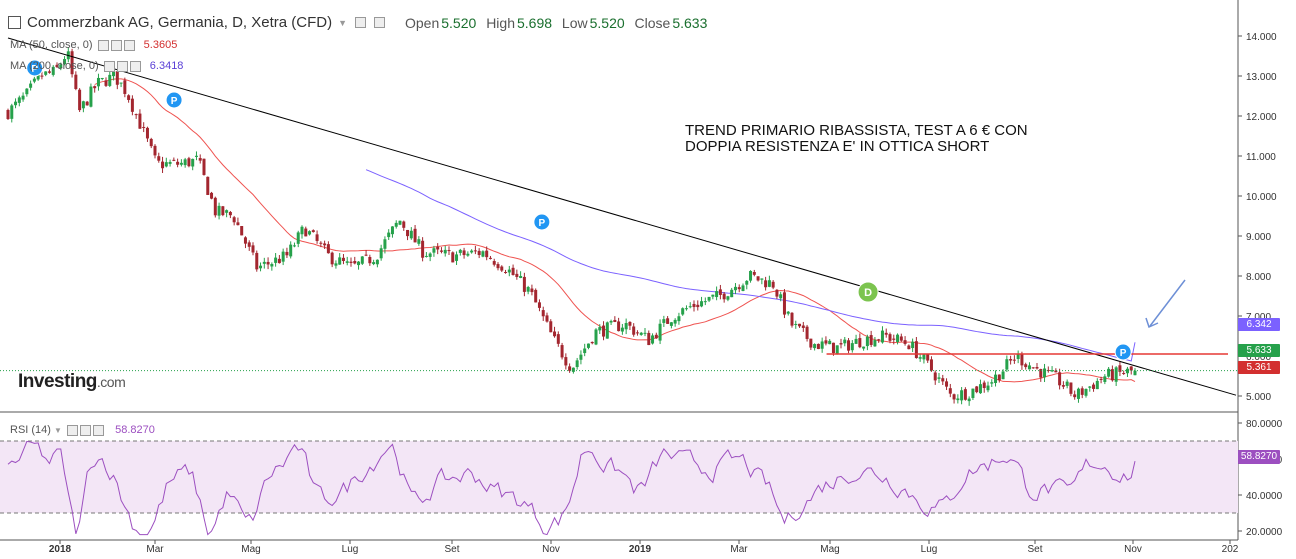 Image resolution: width=1296 pixels, height=559 pixels. Describe the element at coordinates (1230, 549) in the screenshot. I see `x-tick-label: 202` at that location.